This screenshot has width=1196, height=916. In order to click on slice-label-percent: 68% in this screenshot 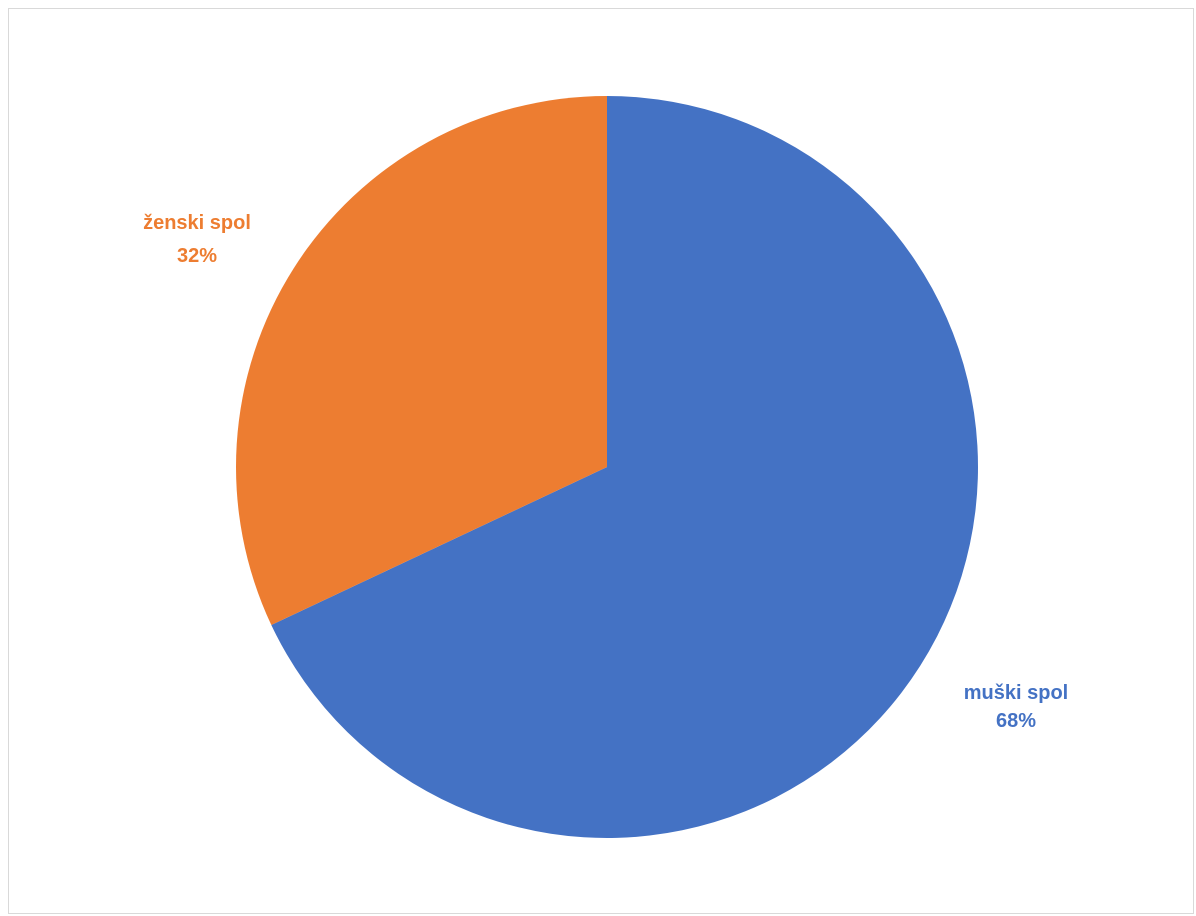, I will do `click(1016, 721)`.